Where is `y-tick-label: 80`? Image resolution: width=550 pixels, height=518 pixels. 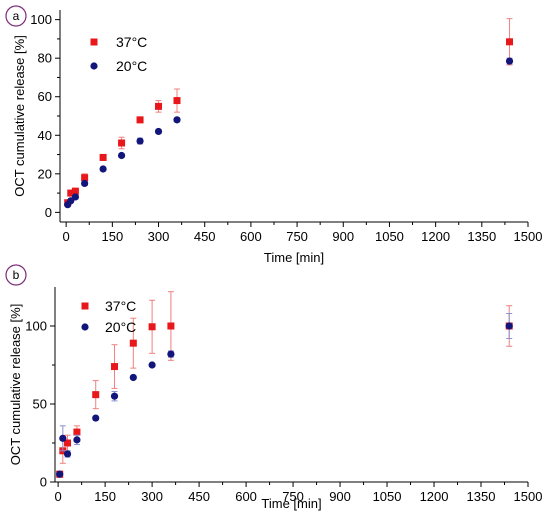 y-tick-label: 80 is located at coordinates (45, 58).